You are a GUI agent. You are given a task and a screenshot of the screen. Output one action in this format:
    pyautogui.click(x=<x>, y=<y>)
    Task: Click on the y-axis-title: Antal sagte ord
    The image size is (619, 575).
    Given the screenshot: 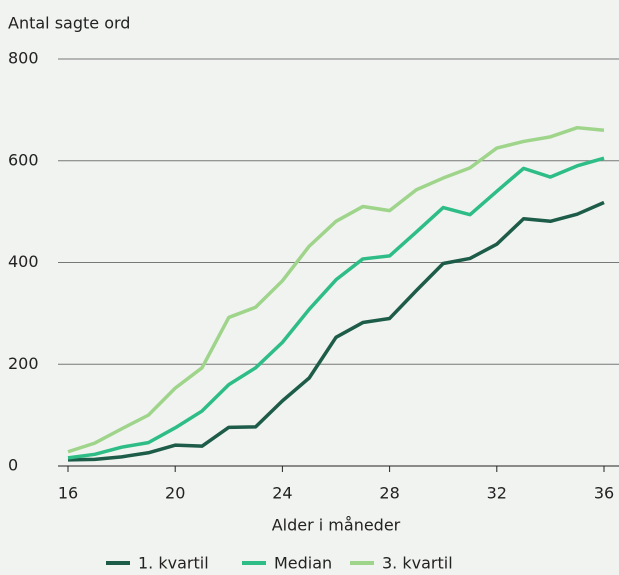 What is the action you would take?
    pyautogui.click(x=69, y=23)
    